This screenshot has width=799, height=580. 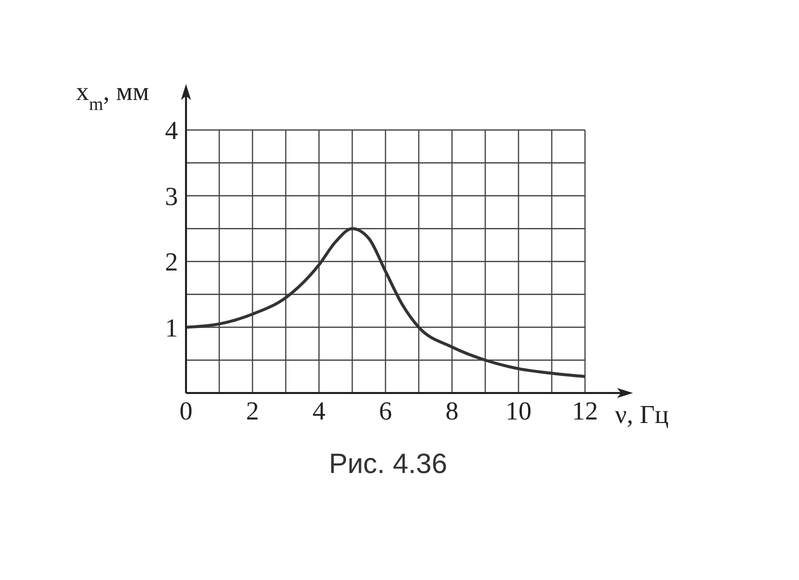 What do you see at coordinates (585, 411) in the screenshot?
I see `x-tick-label: 12` at bounding box center [585, 411].